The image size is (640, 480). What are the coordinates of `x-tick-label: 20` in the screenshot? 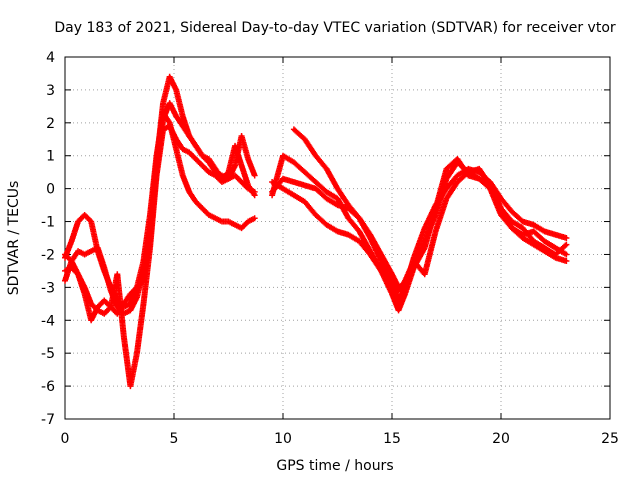 It's located at (501, 439).